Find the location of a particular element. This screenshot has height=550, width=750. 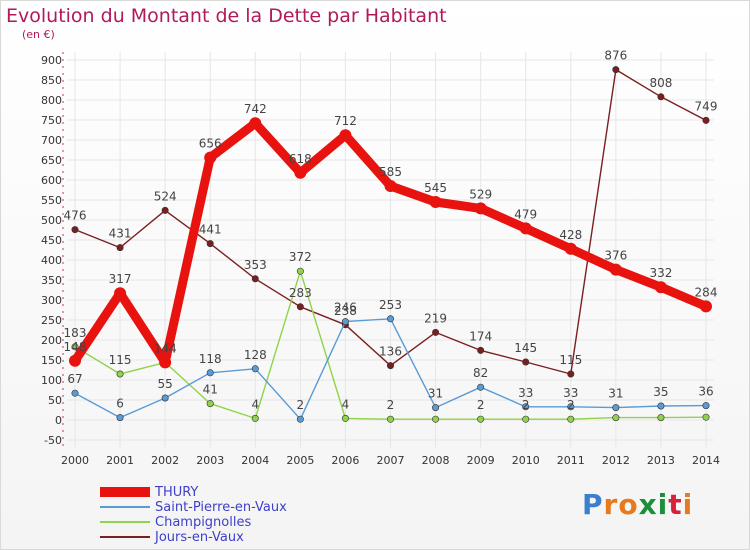

x-tick-label: 2010 is located at coordinates (526, 460).